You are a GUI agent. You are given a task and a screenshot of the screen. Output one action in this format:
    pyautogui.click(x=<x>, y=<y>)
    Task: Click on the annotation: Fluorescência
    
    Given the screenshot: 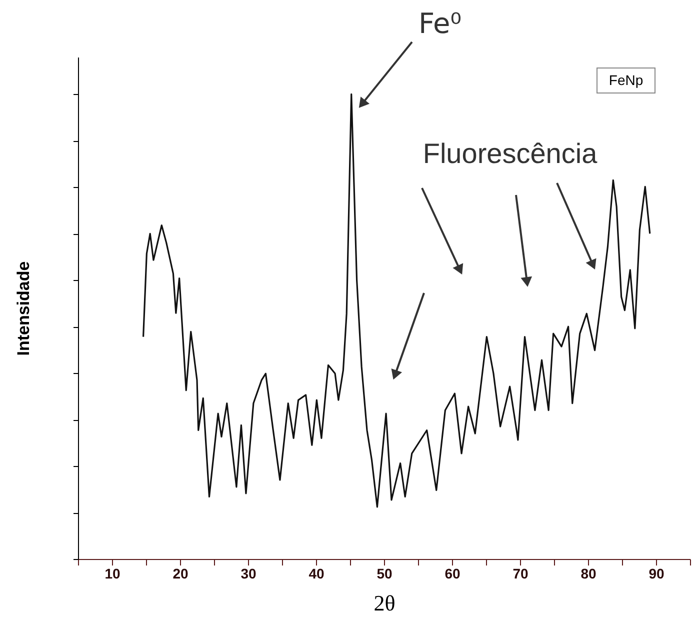 What is the action you would take?
    pyautogui.click(x=510, y=153)
    